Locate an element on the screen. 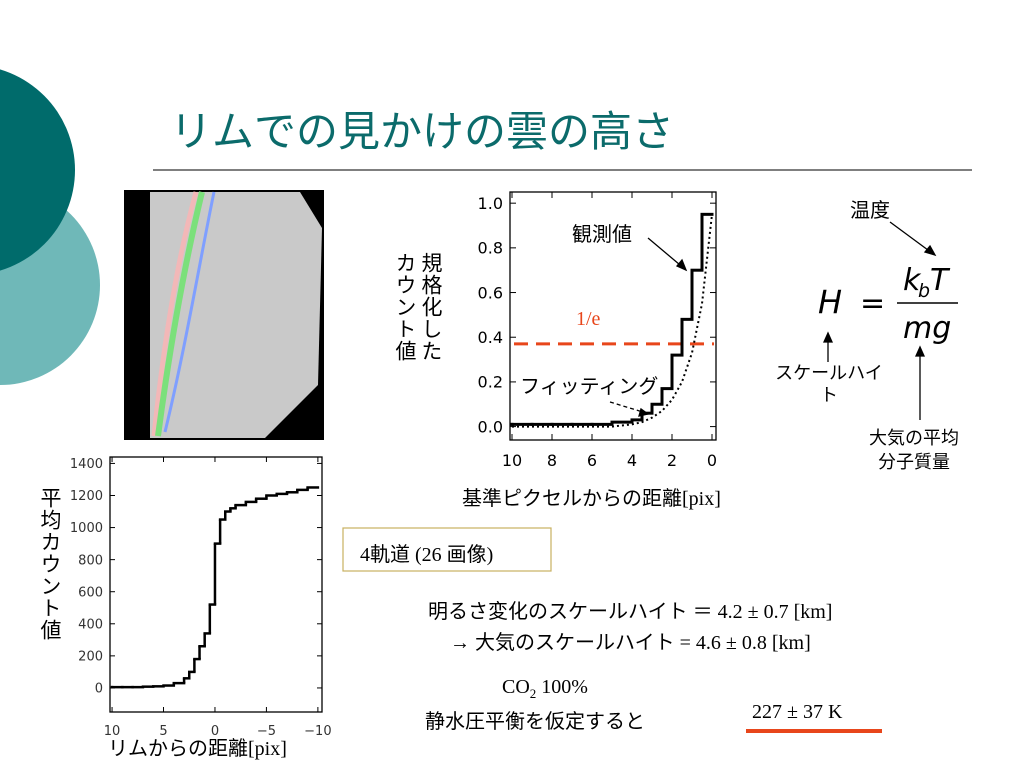 The height and width of the screenshot is (768, 1024). x-tick-label: 6 is located at coordinates (592, 460).